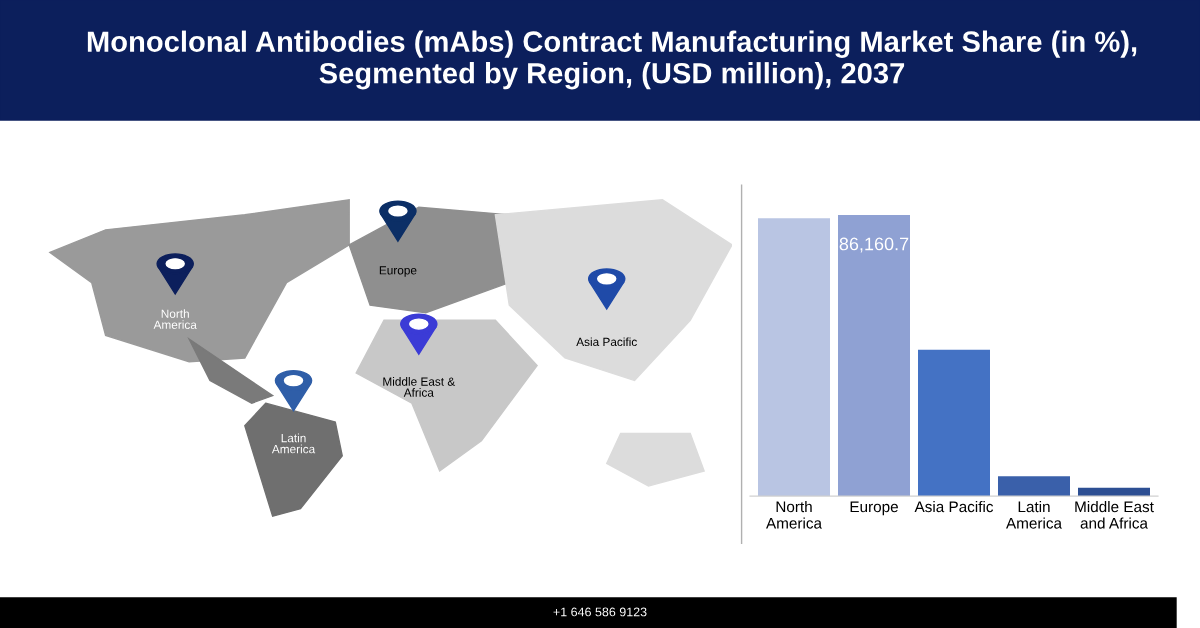  What do you see at coordinates (954, 506) in the screenshot?
I see `x-tick-label: Asia Pacific` at bounding box center [954, 506].